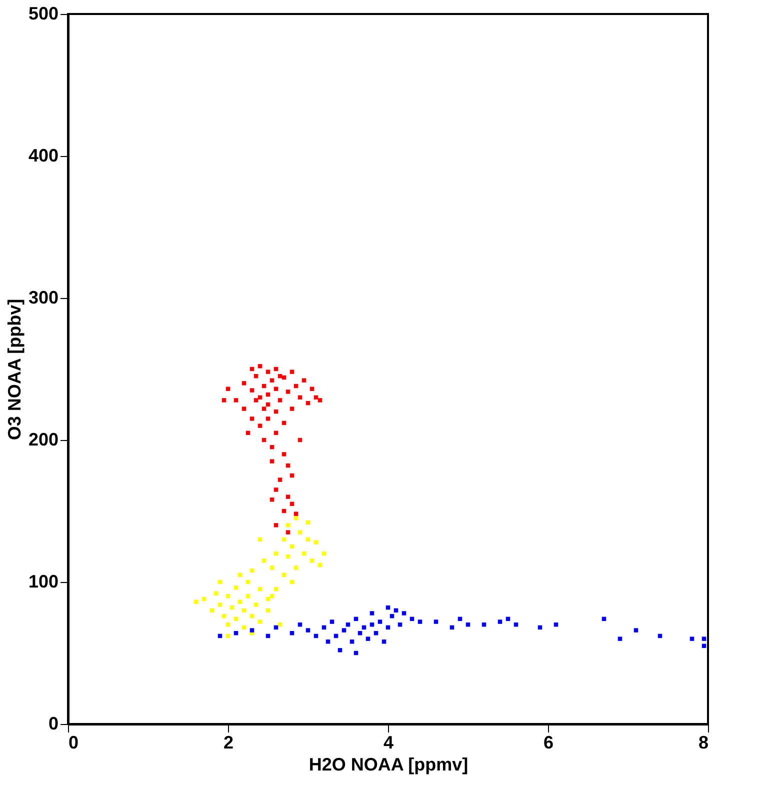  What do you see at coordinates (43, 156) in the screenshot?
I see `y-tick-label: 400` at bounding box center [43, 156].